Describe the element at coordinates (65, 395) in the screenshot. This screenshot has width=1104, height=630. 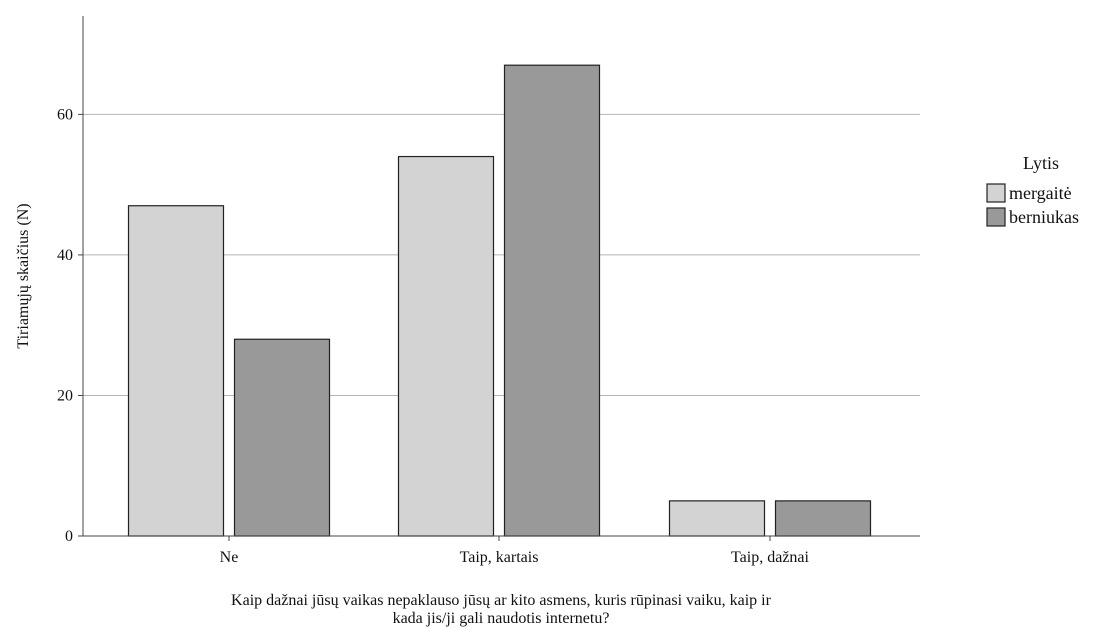
I see `y-tick-label: 20` at that location.